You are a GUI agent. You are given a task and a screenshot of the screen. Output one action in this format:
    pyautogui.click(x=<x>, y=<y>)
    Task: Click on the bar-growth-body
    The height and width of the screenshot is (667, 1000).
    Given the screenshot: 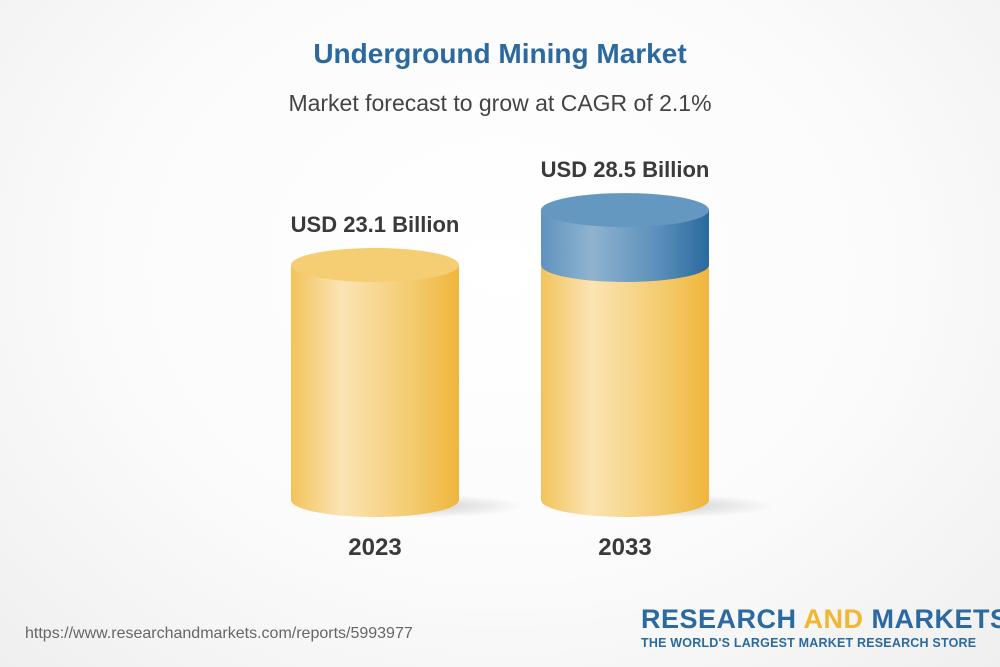 What is the action you would take?
    pyautogui.click(x=625, y=246)
    